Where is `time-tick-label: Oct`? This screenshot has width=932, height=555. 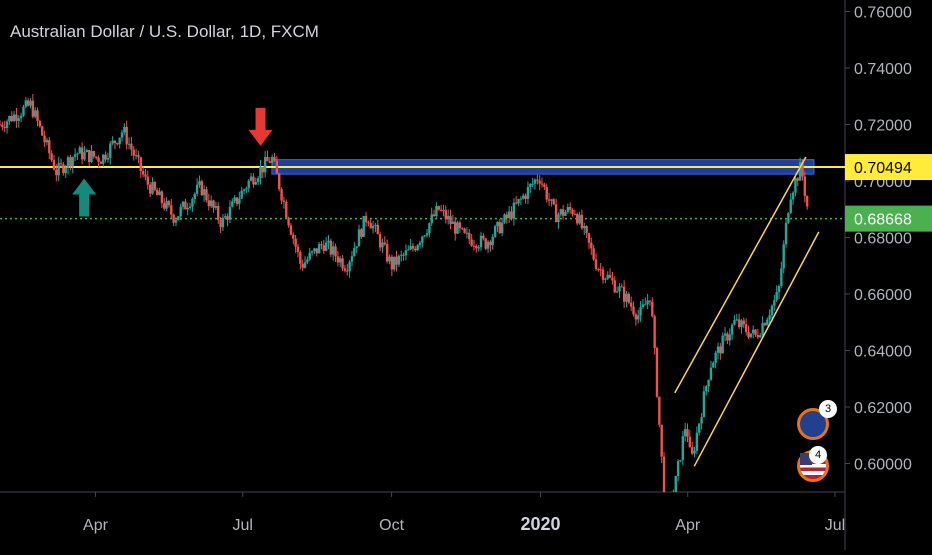
time-tick-label: Oct is located at coordinates (391, 525).